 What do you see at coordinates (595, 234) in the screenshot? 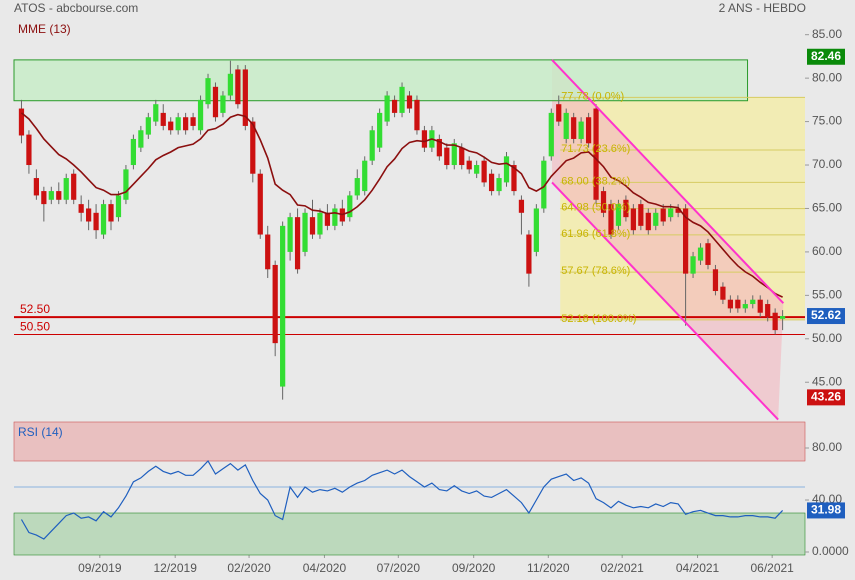
I see `fib-label: 61.96 (61.8%)` at bounding box center [595, 234].